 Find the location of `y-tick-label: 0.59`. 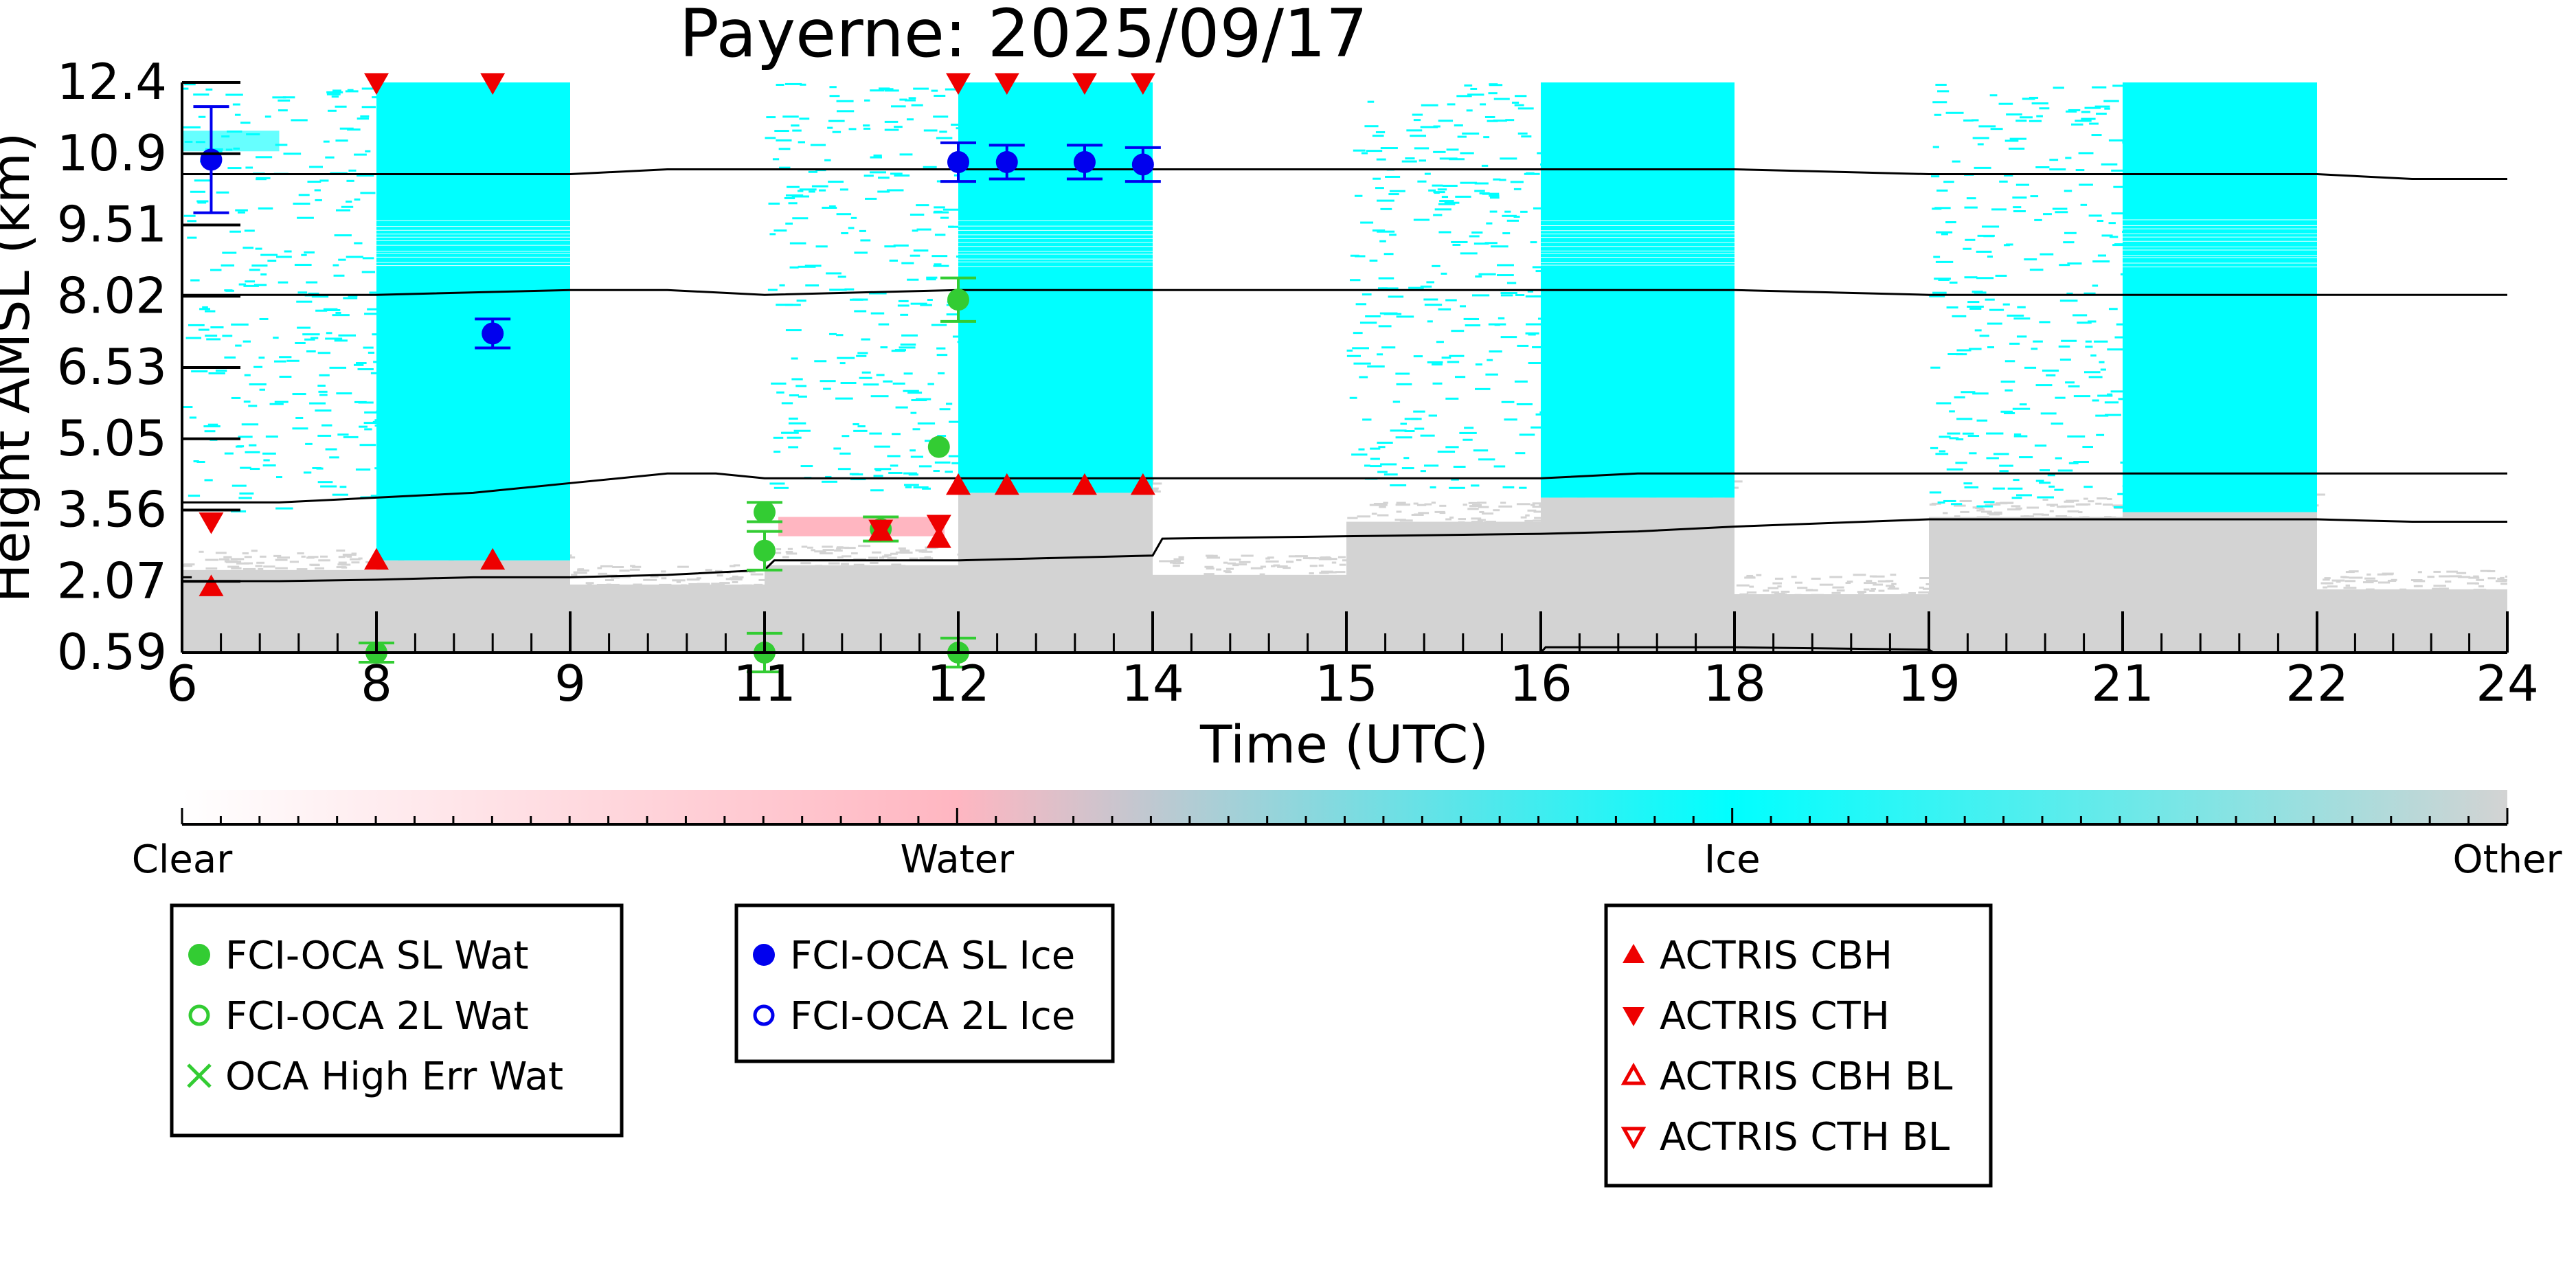

y-tick-label: 0.59 is located at coordinates (112, 652).